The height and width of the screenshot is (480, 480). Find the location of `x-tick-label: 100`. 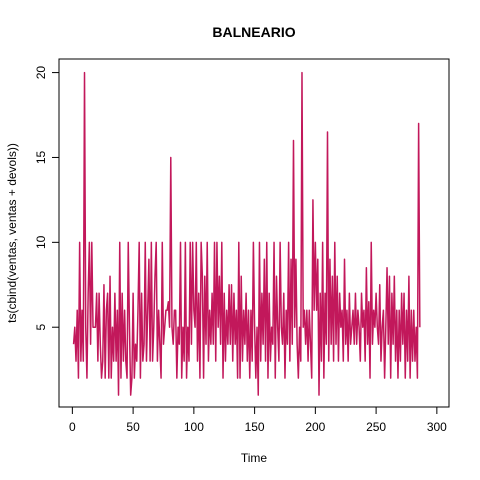

x-tick-label: 100 is located at coordinates (194, 427).